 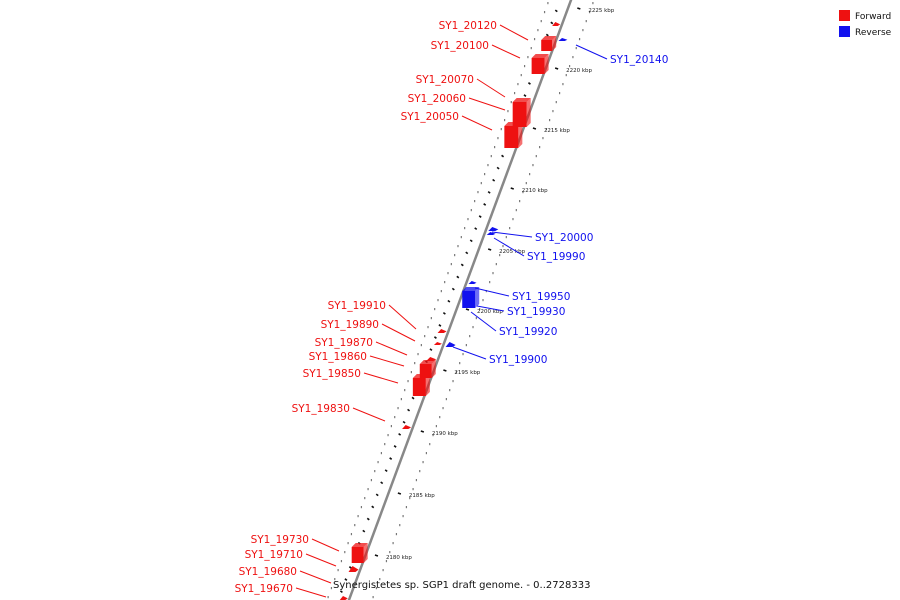 What do you see at coordinates (468, 26) in the screenshot?
I see `gene-label-forward: SY1_20120` at bounding box center [468, 26].